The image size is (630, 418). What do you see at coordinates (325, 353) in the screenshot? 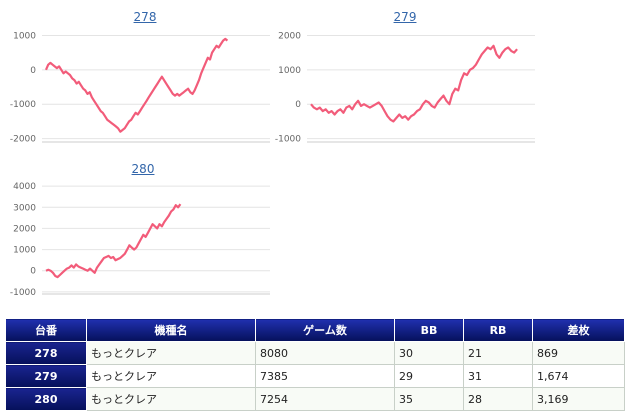
I see `game-count-cell: 8080` at bounding box center [325, 353].